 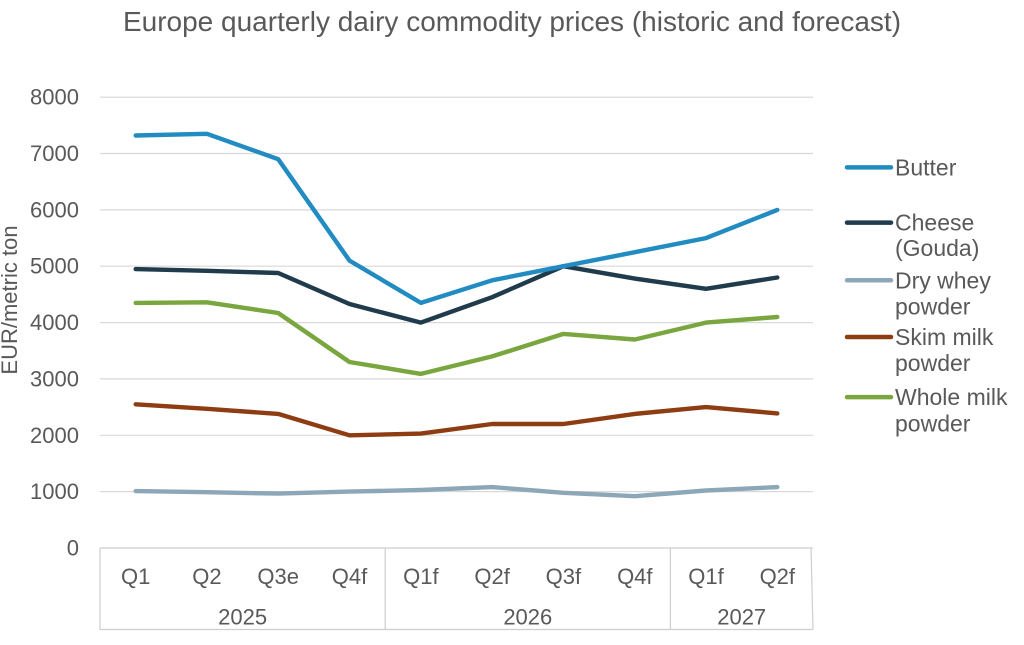 What do you see at coordinates (943, 280) in the screenshot?
I see `svg-text: Dry whey` at bounding box center [943, 280].